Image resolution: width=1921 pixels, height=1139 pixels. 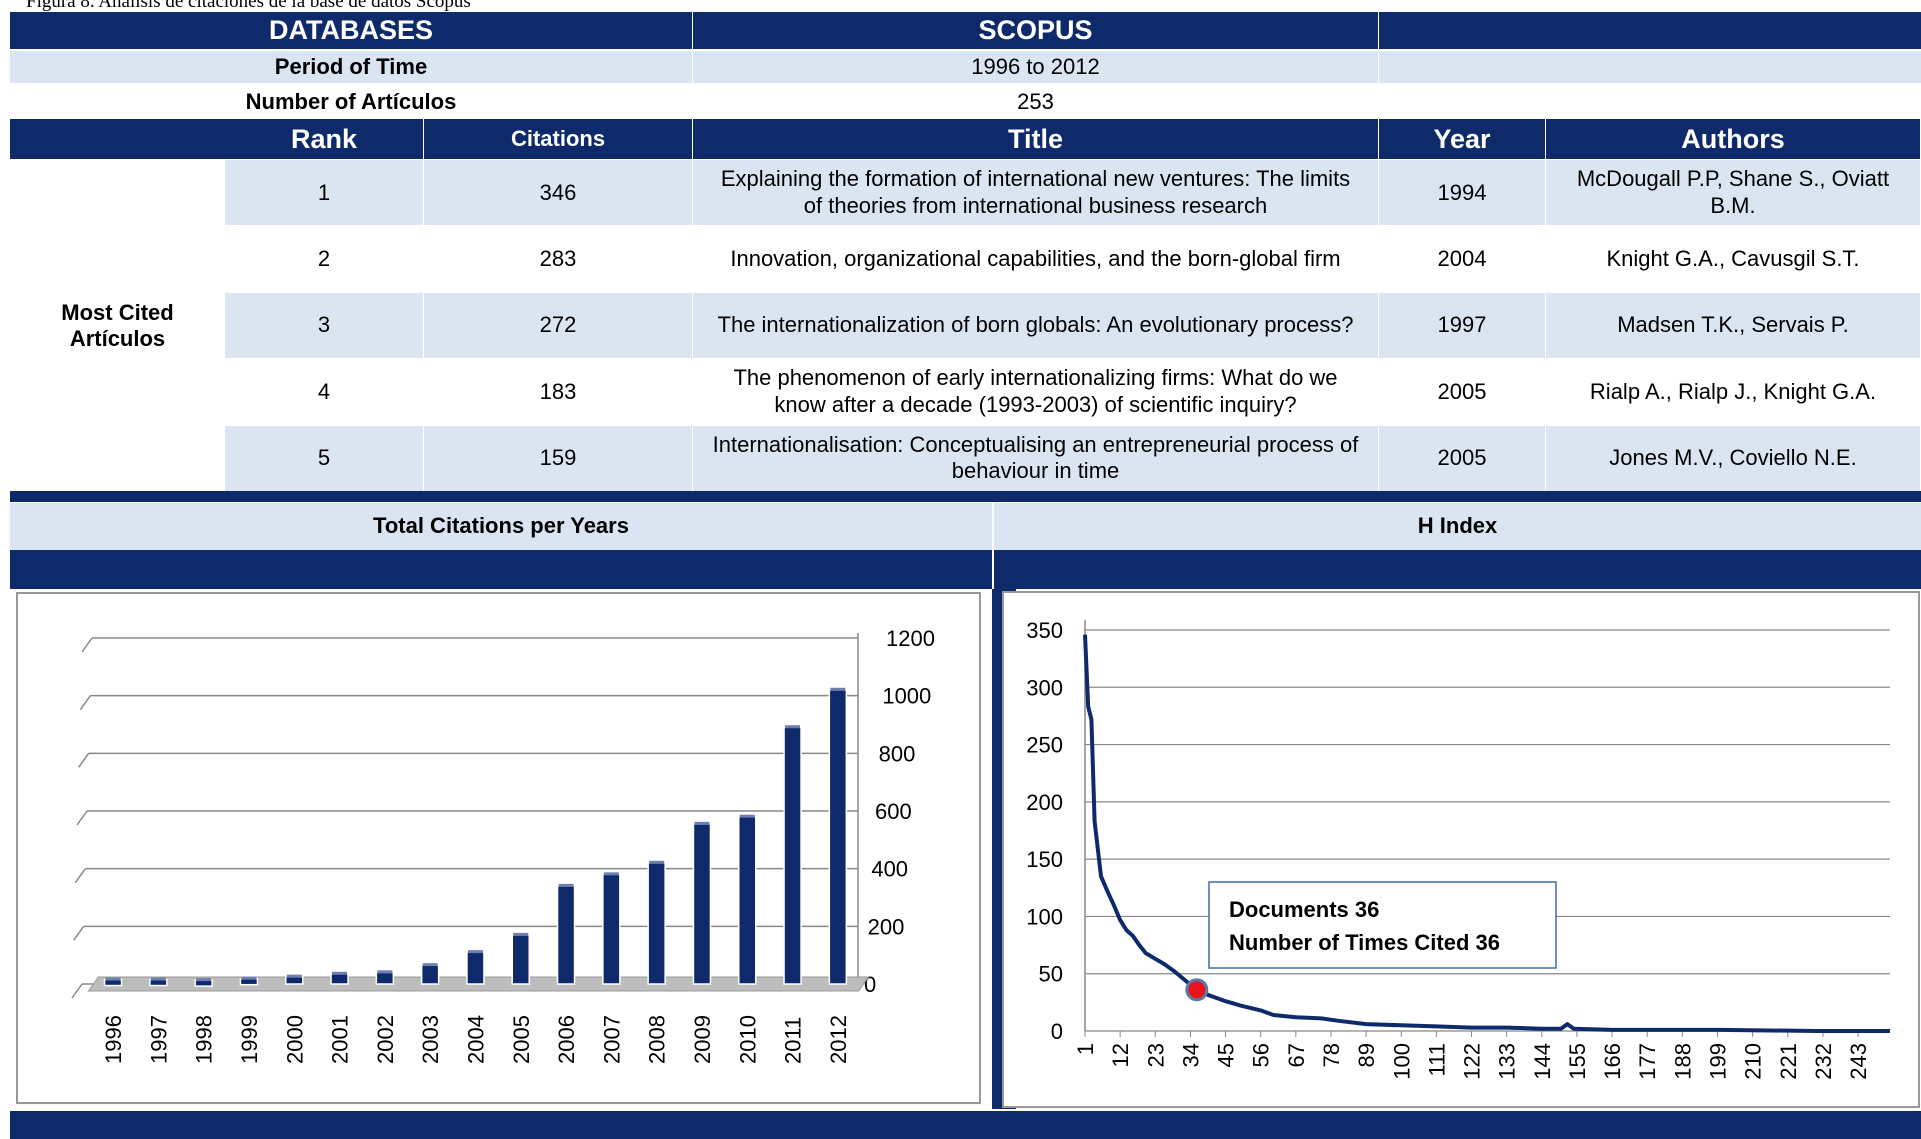 I want to click on info-label: Number of Artículos, so click(x=351, y=101).